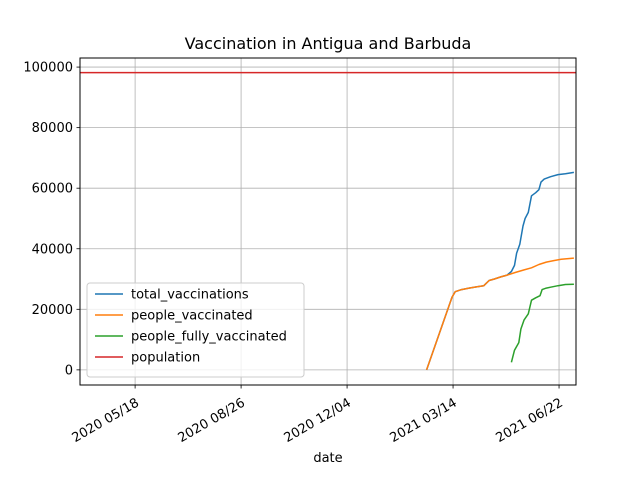 Image resolution: width=640 pixels, height=485 pixels. I want to click on legend-frame, so click(195, 330).